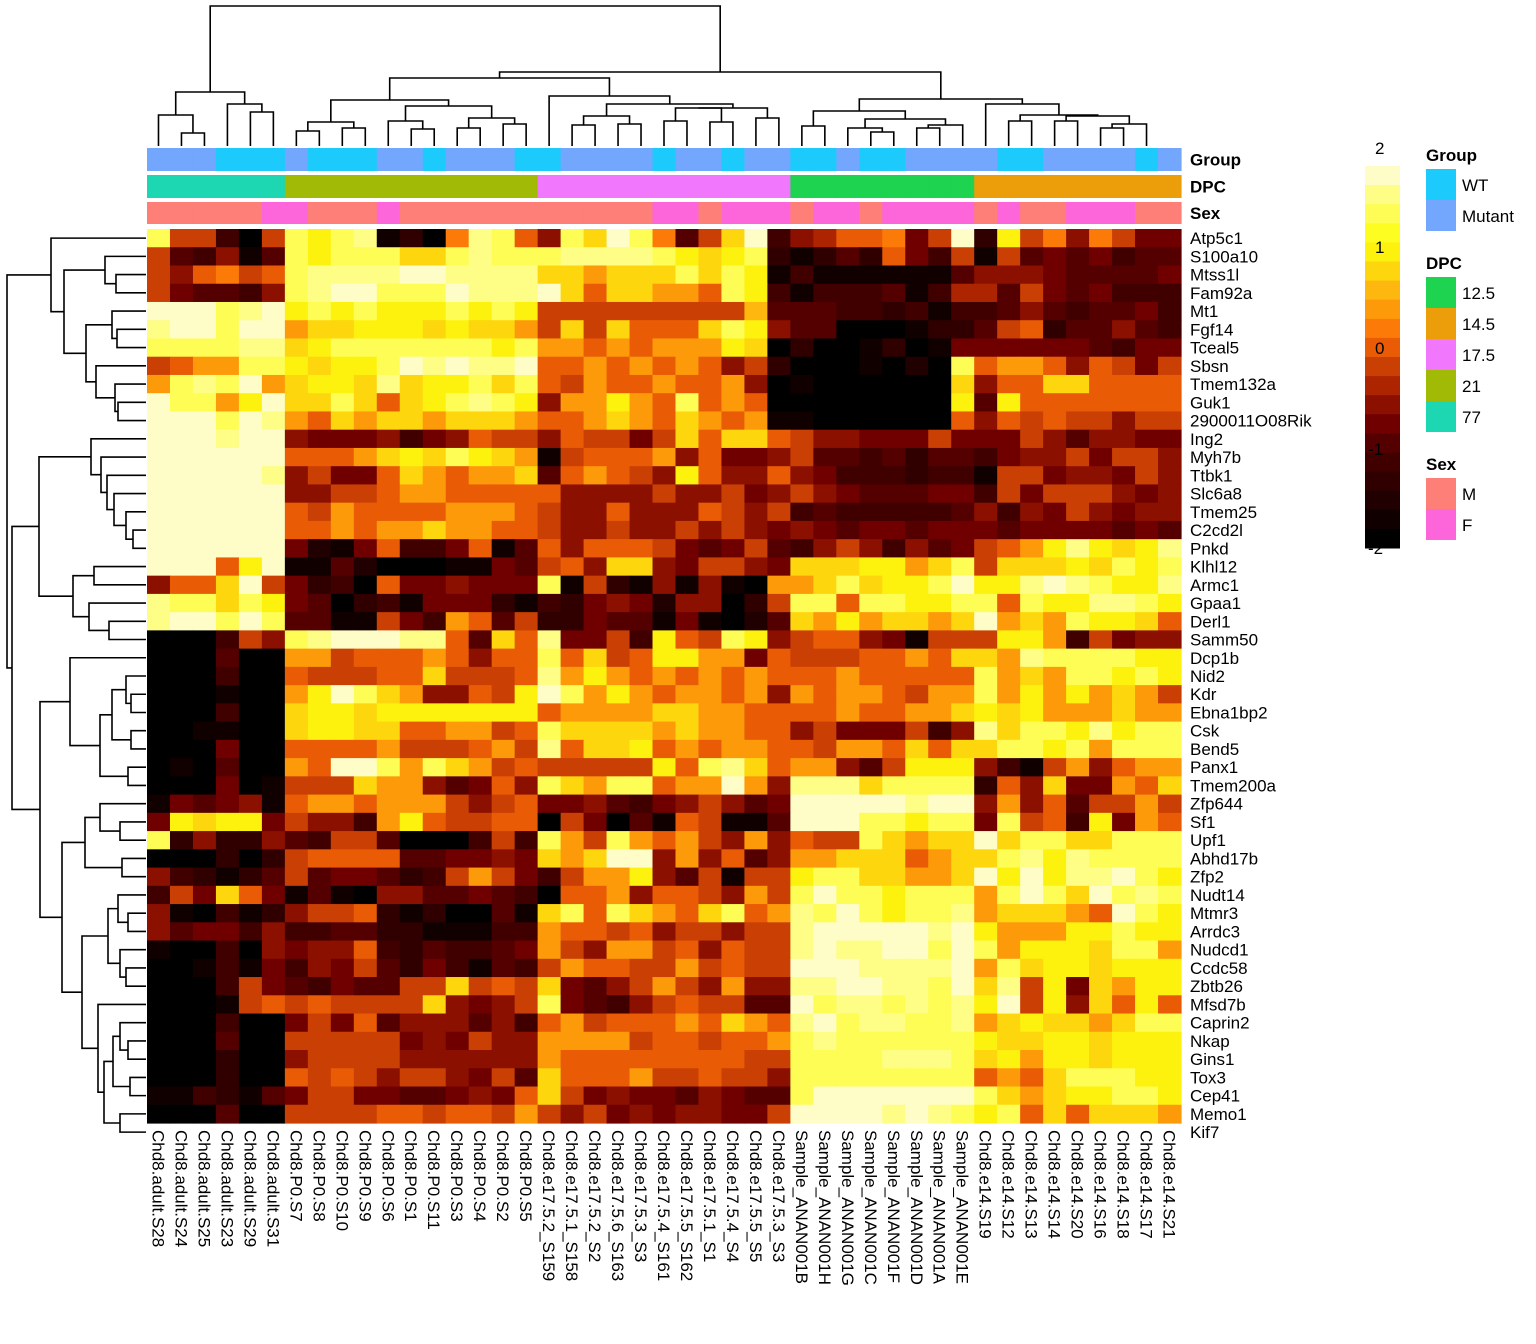 This screenshot has width=1536, height=1344. What do you see at coordinates (1220, 1023) in the screenshot?
I see `row-label: Caprin2` at bounding box center [1220, 1023].